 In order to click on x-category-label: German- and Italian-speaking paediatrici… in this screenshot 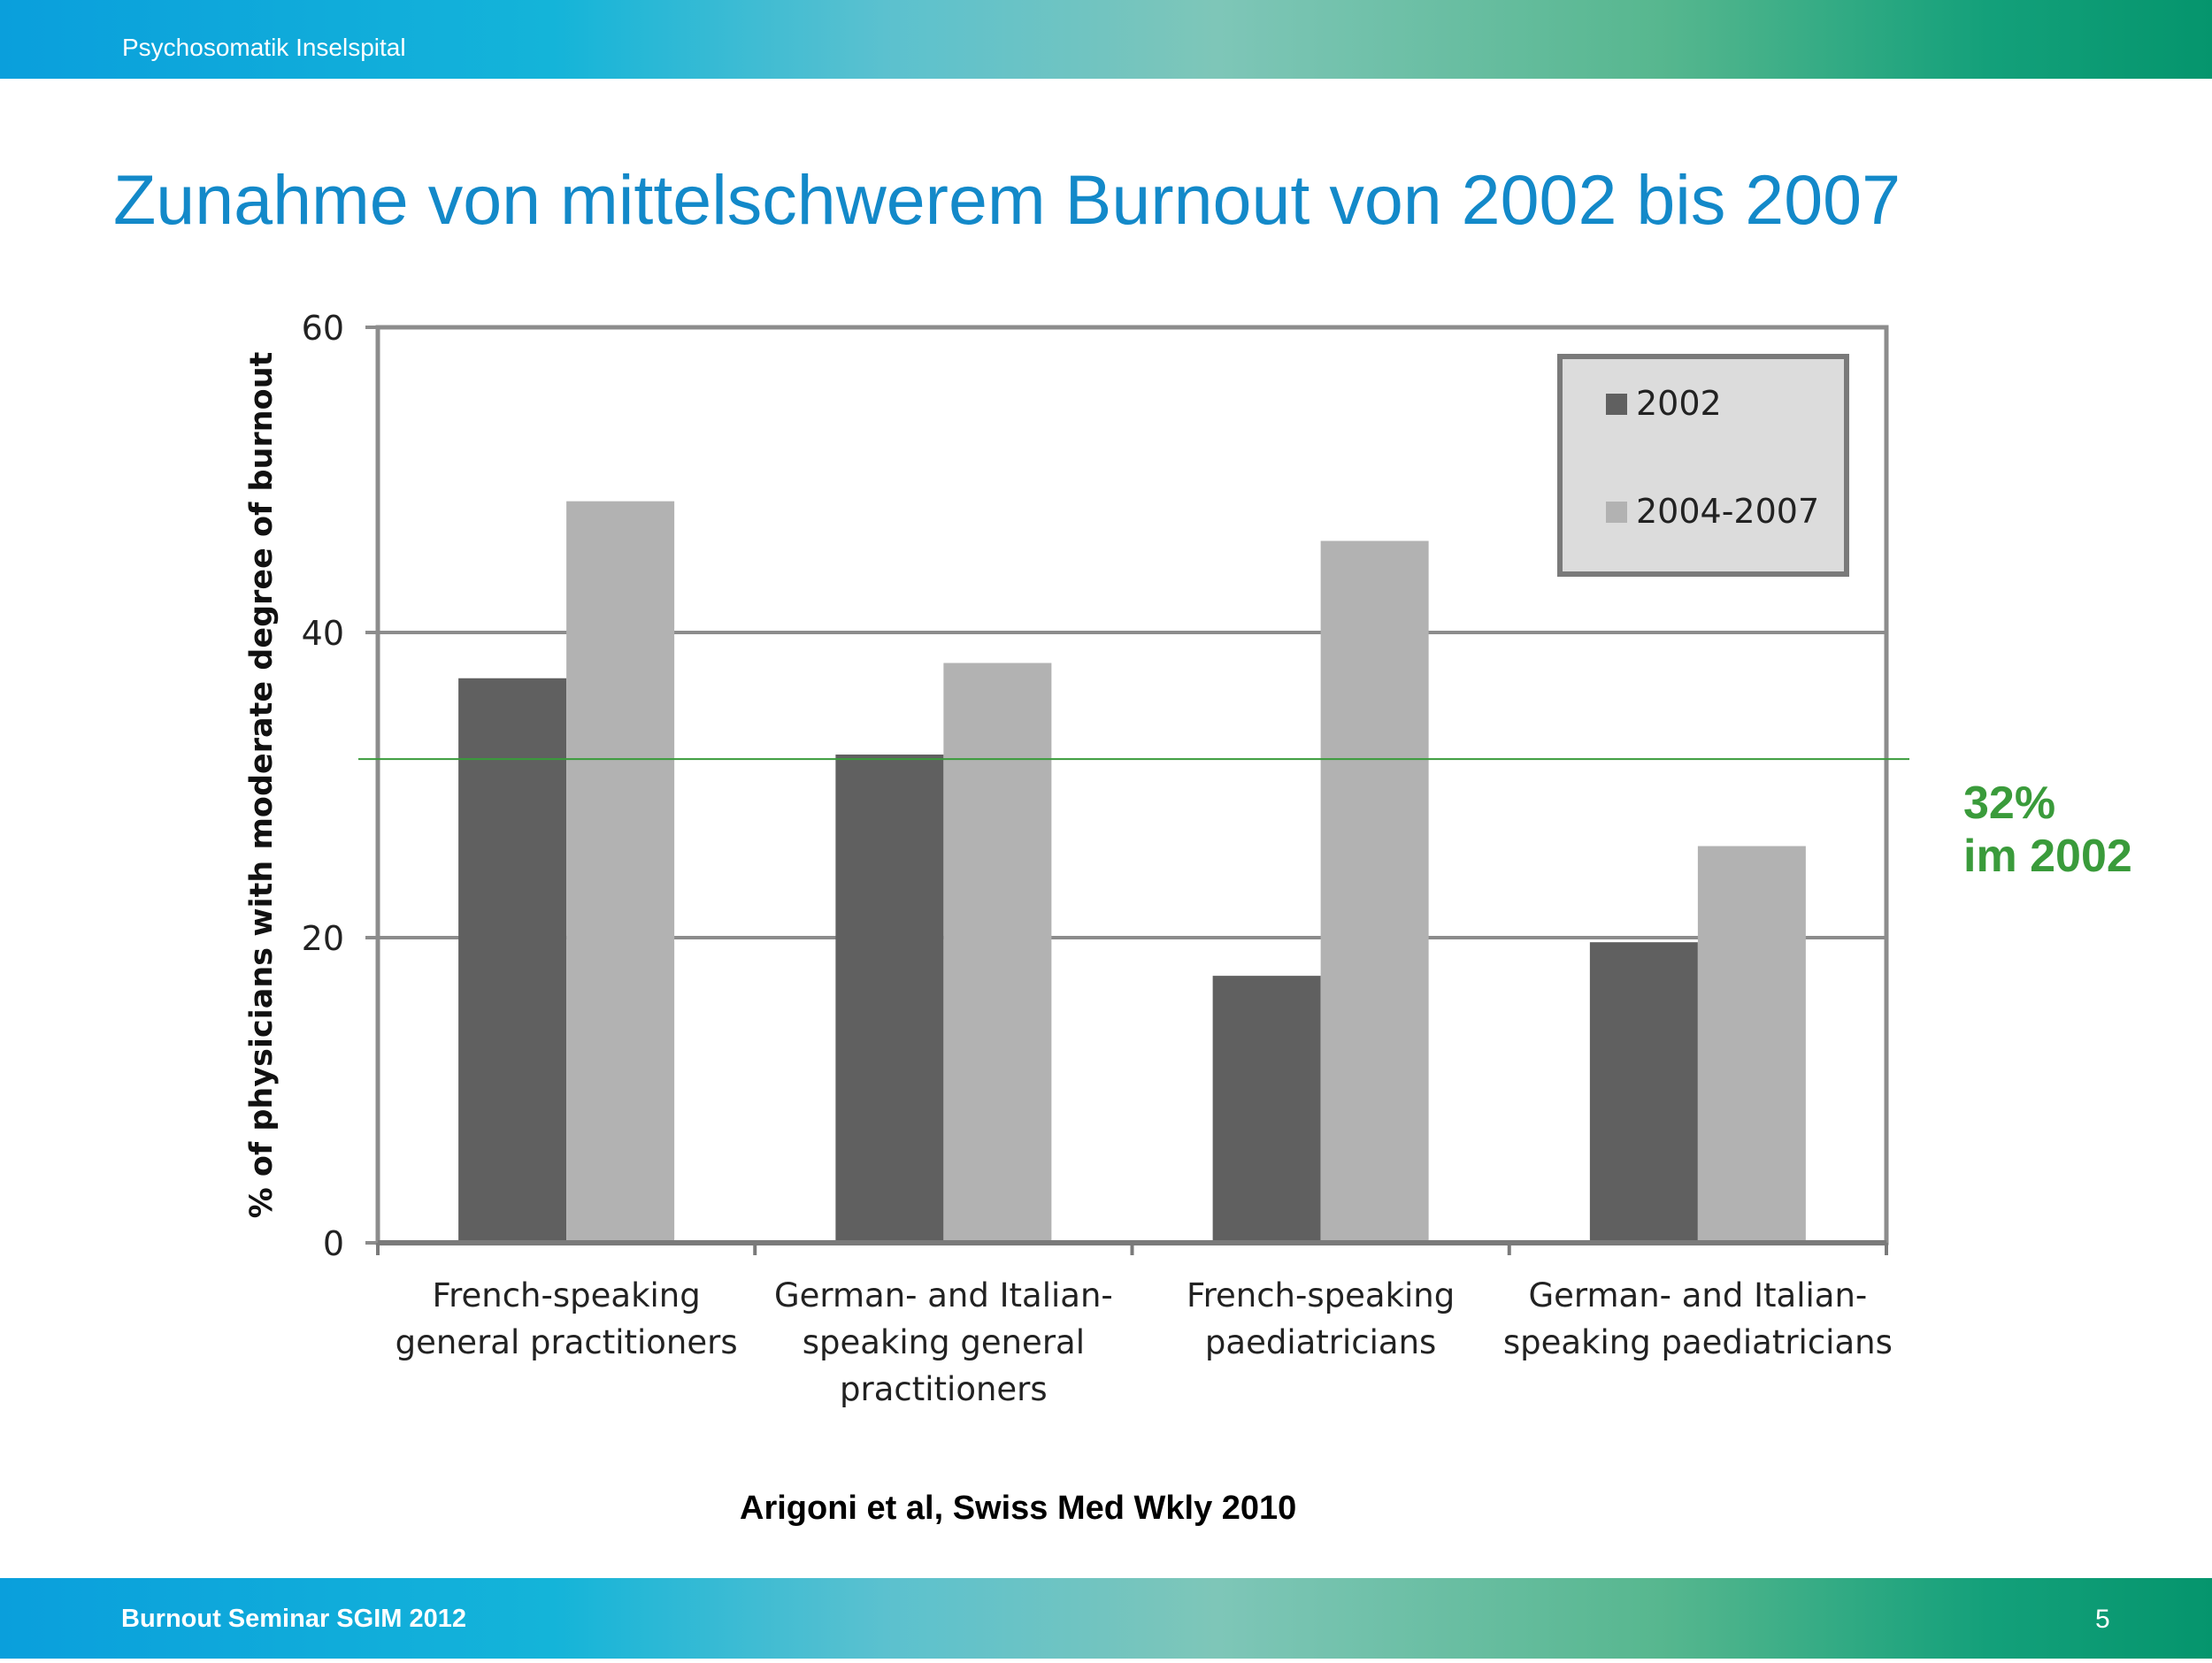, I will do `click(1698, 1319)`.